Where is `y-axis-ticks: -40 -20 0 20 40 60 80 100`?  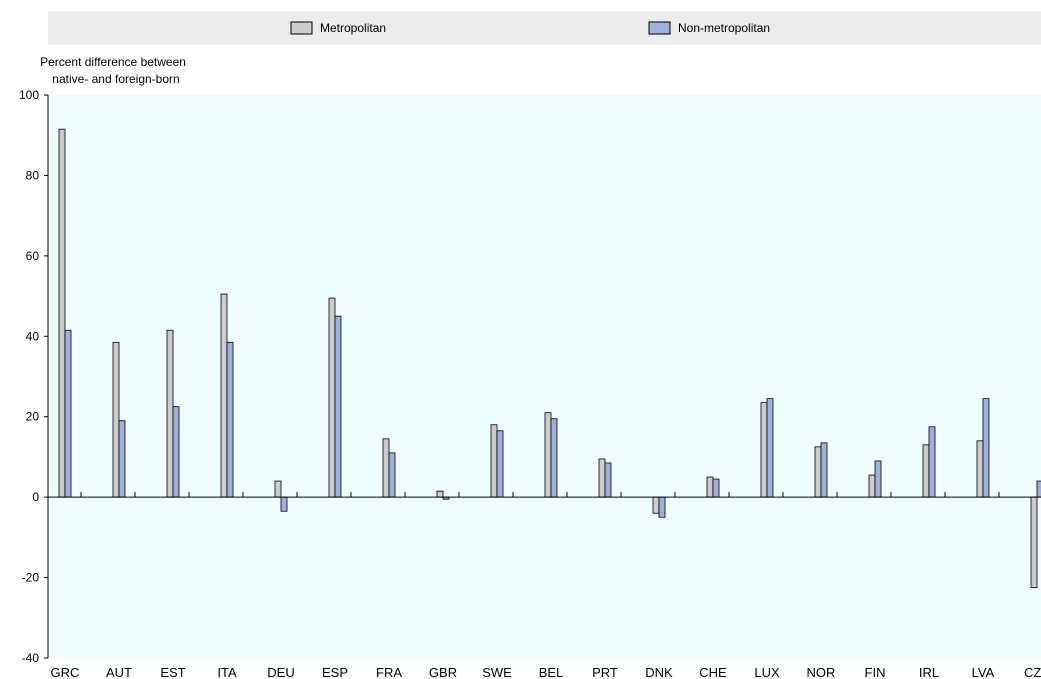
y-axis-ticks: -40 -20 0 20 40 60 80 100 is located at coordinates (33, 376).